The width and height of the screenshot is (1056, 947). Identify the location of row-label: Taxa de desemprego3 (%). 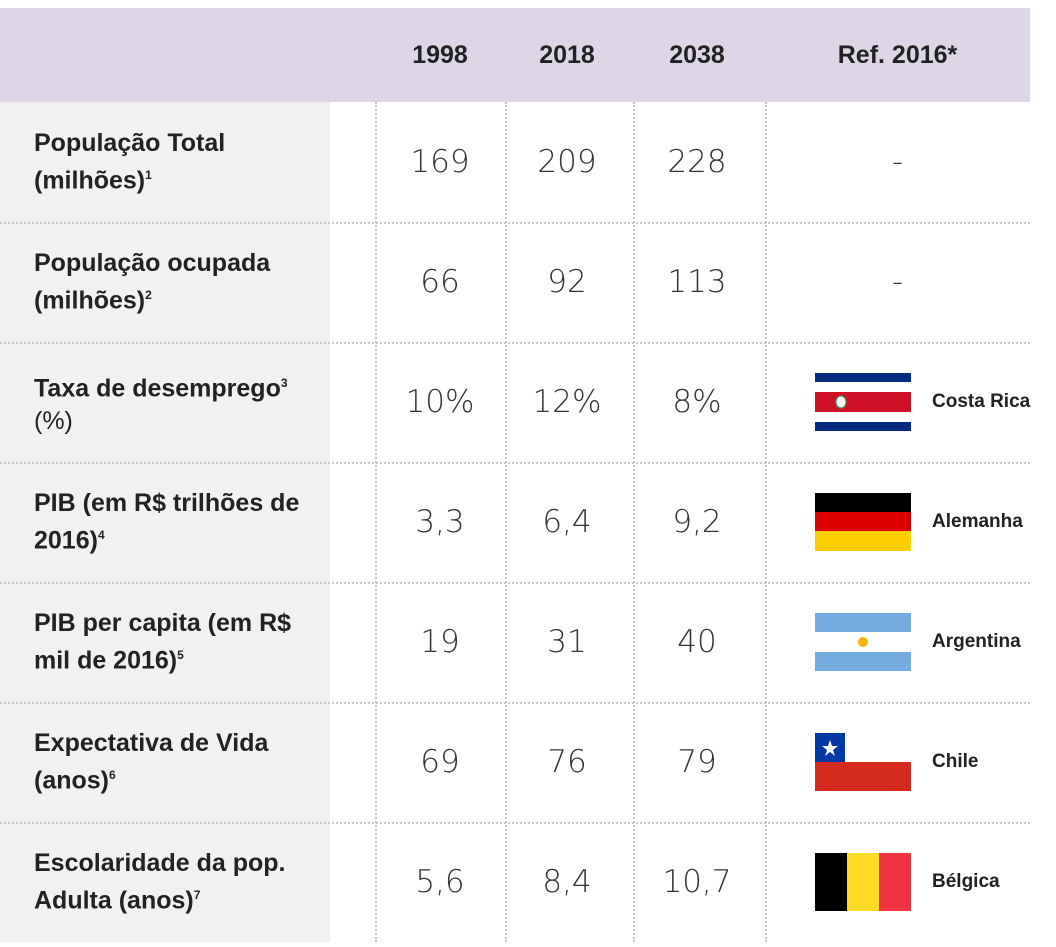
(179, 402).